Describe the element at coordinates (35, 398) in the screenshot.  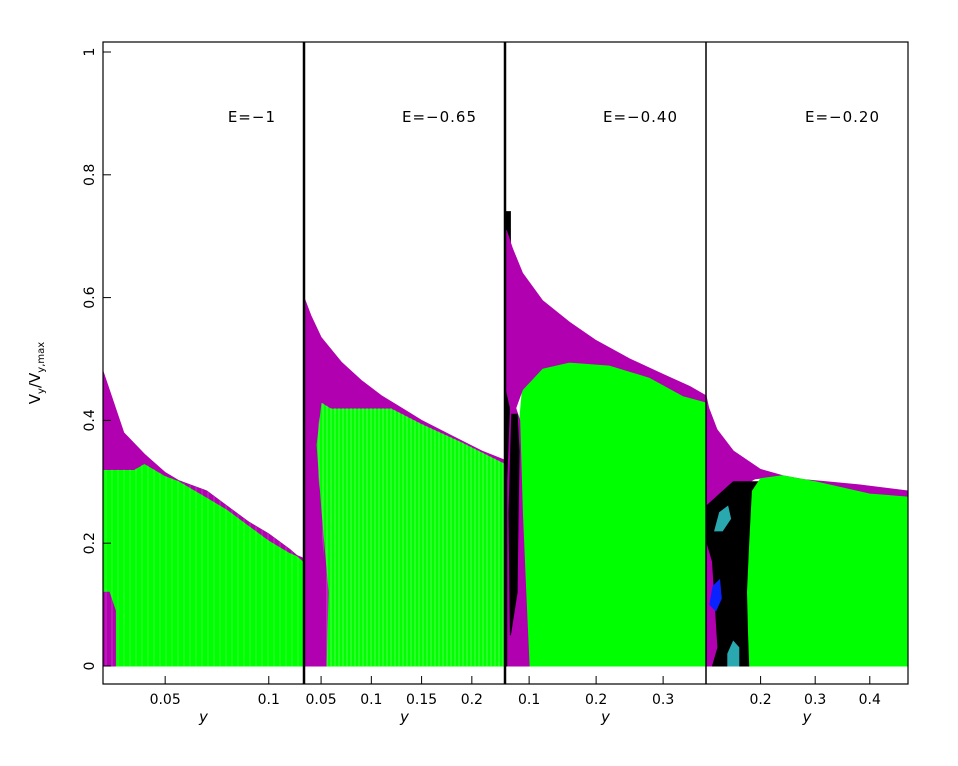
I see `y-axis-label-v: V` at that location.